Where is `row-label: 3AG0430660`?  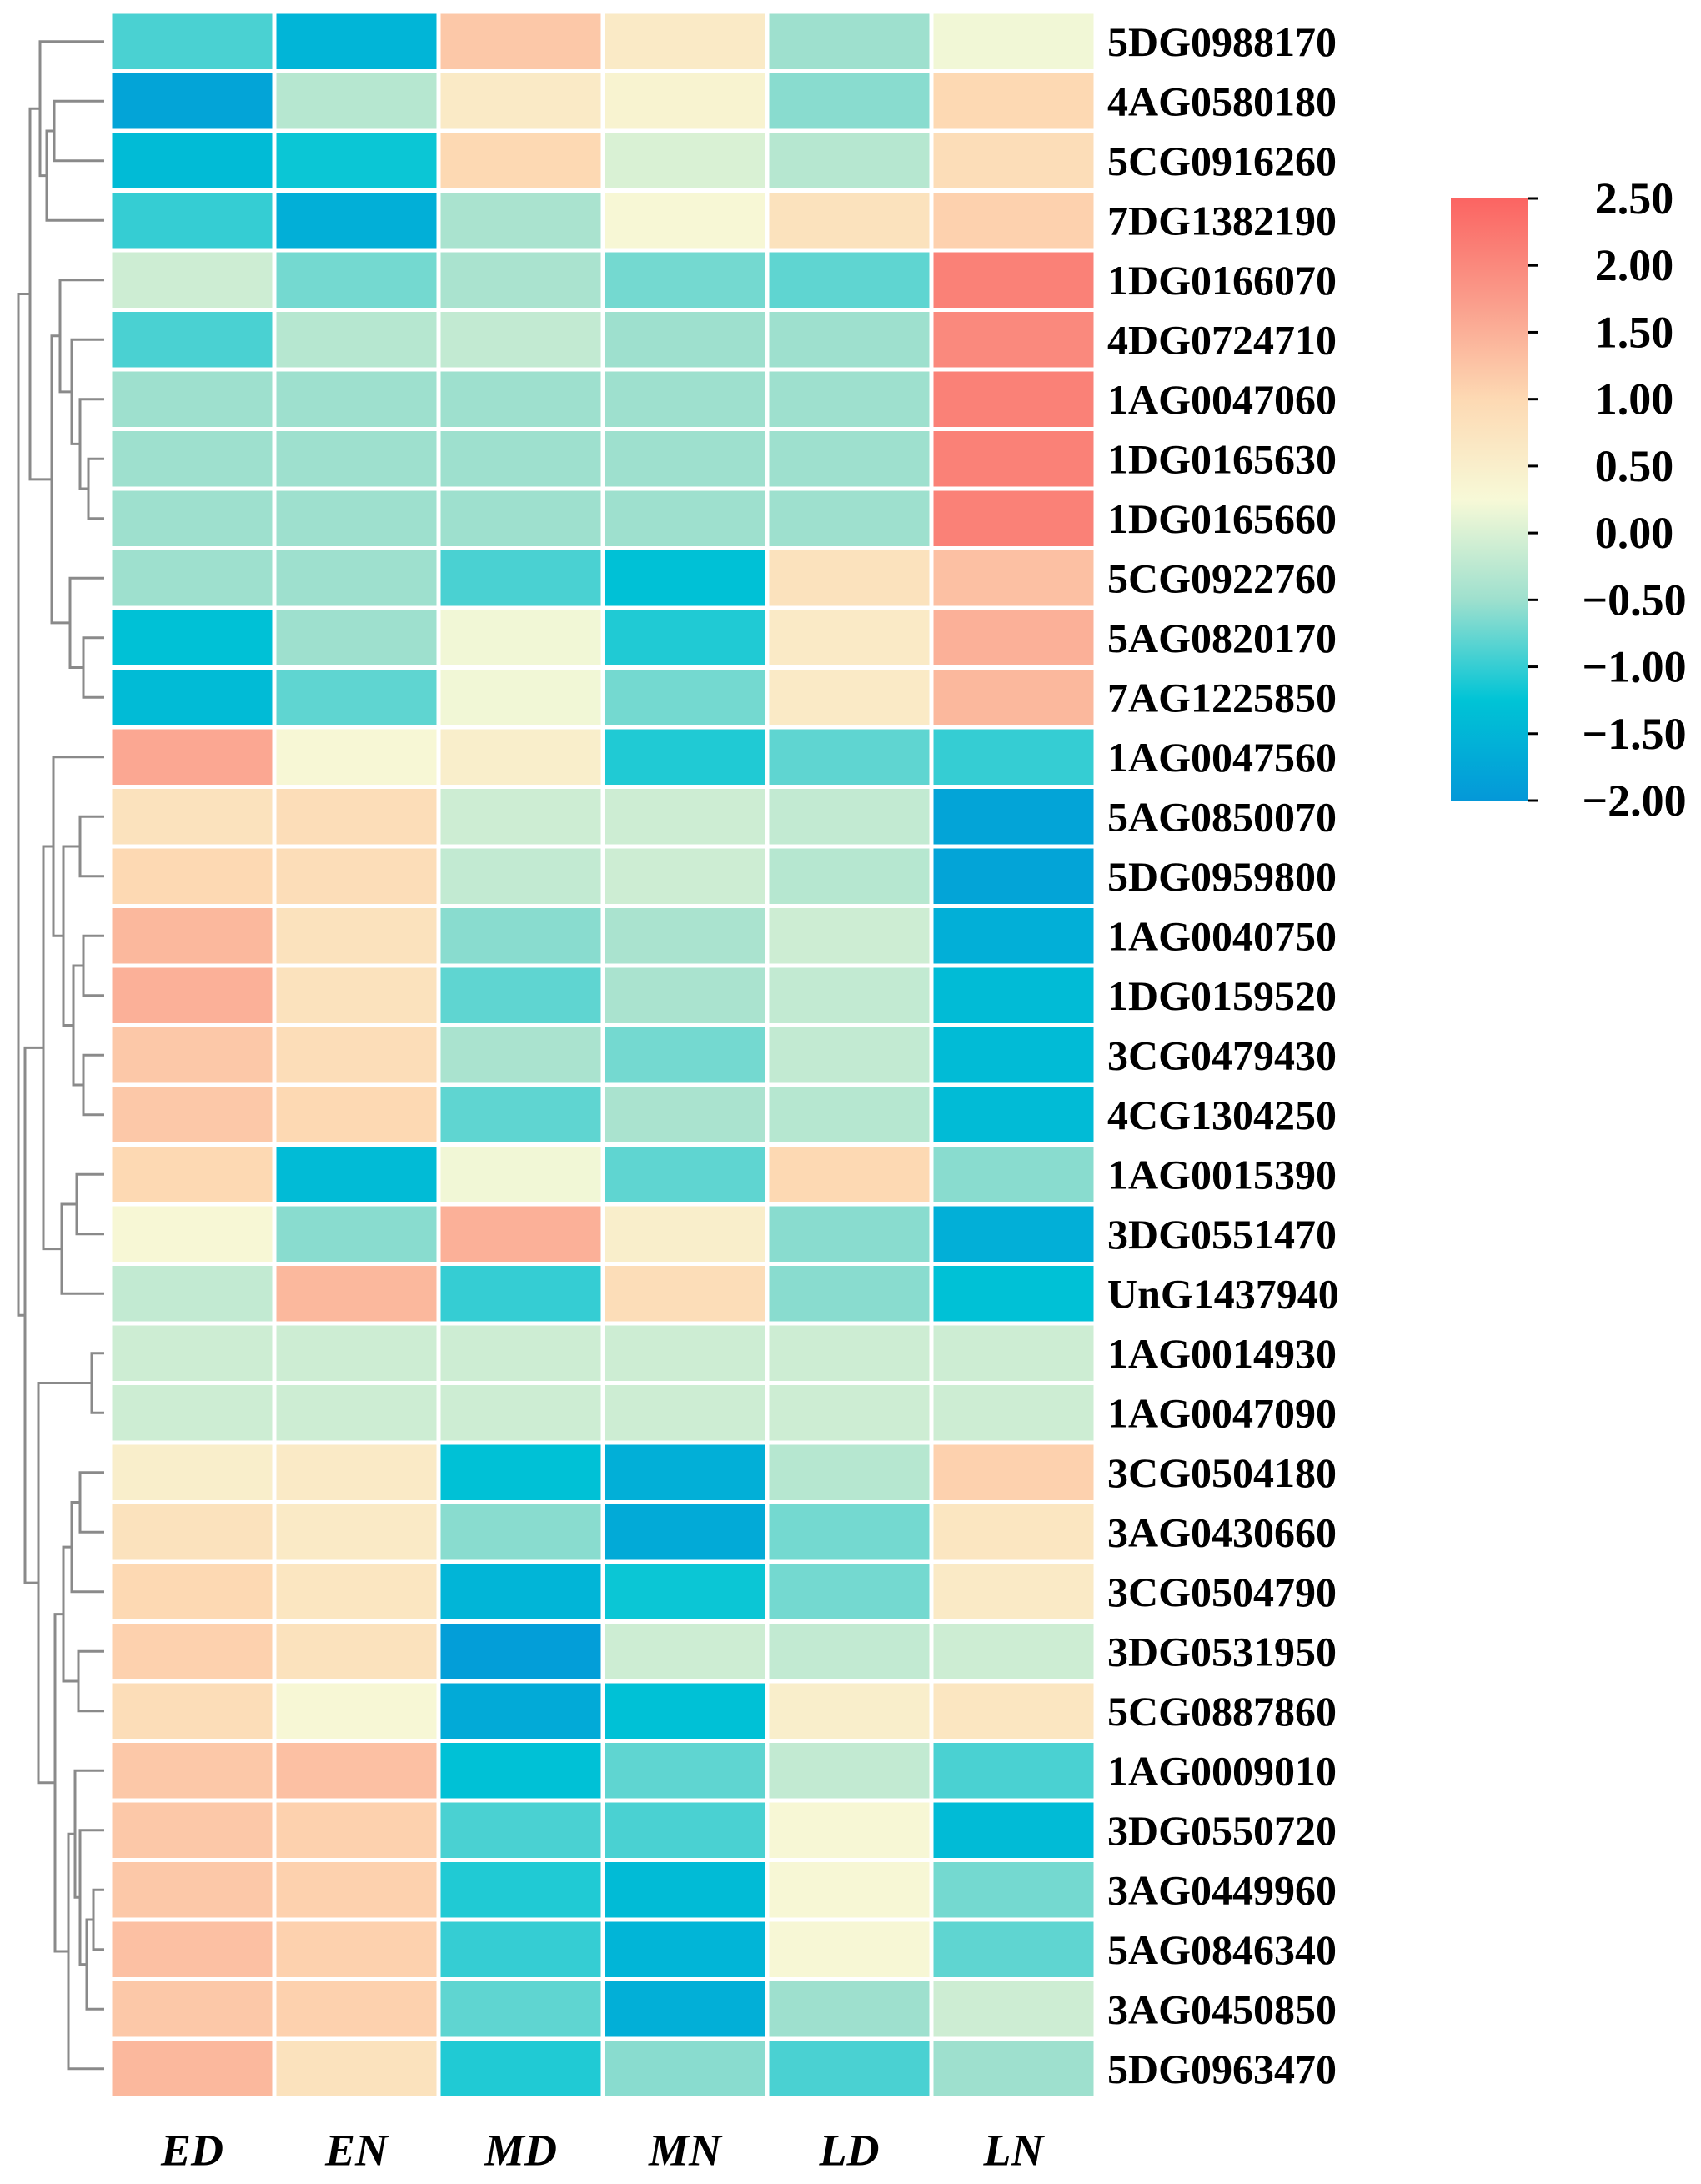
row-label: 3AG0430660 is located at coordinates (1222, 1532).